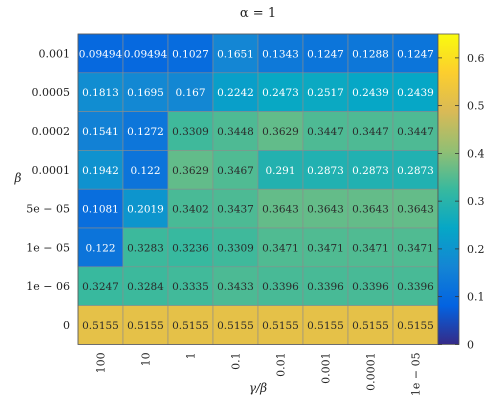  What do you see at coordinates (100, 93) in the screenshot?
I see `cell-value-label: 0.1813` at bounding box center [100, 93].